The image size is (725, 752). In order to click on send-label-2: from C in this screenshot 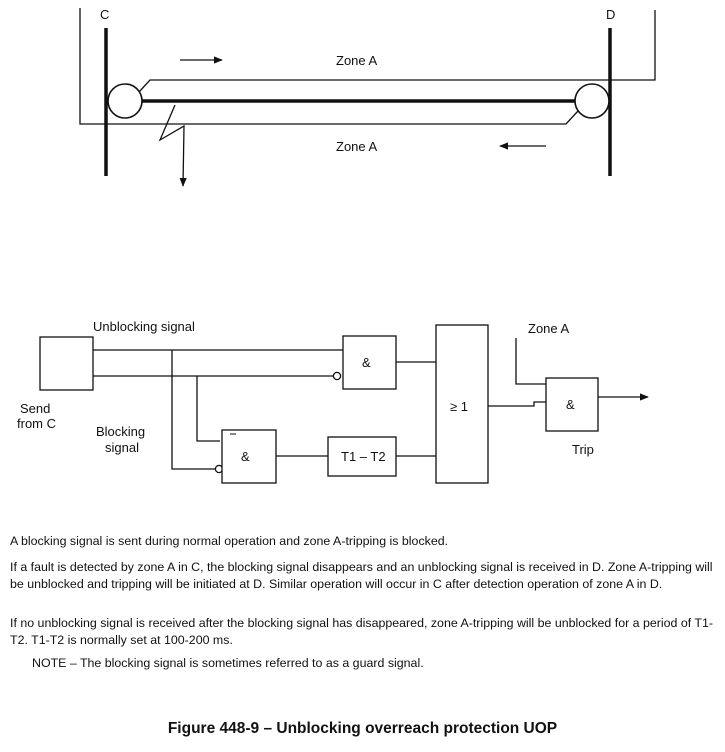, I will do `click(36, 423)`.